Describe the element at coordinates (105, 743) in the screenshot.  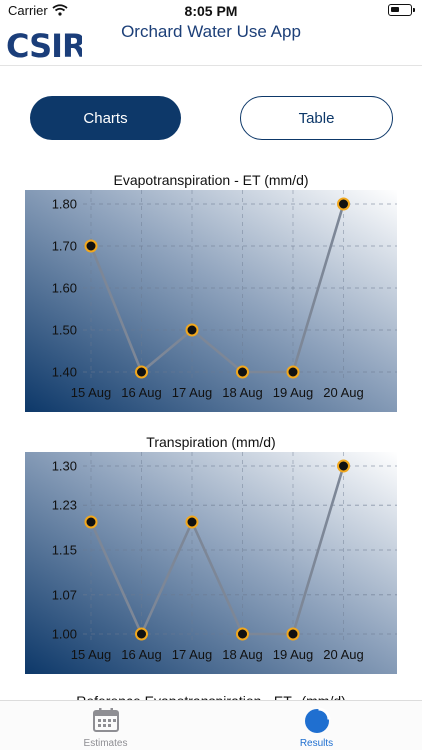
I see `tab-estimates-label: Estimates` at that location.